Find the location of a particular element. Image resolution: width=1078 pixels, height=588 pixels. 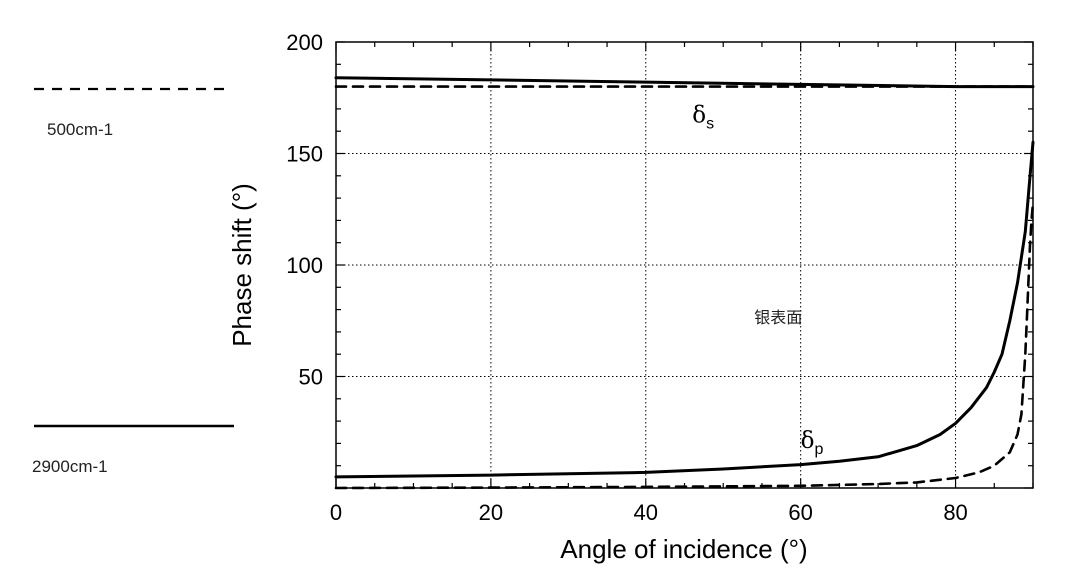

x-tick-label-0: 0 is located at coordinates (336, 512).